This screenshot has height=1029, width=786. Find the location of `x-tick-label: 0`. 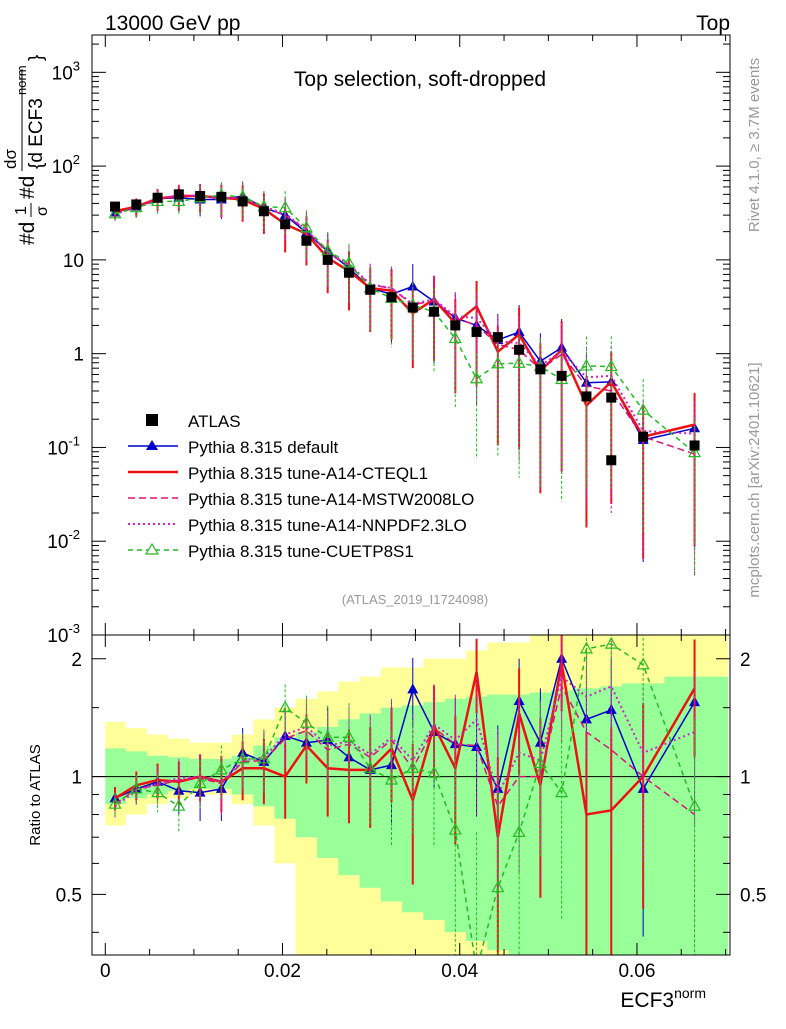

x-tick-label: 0 is located at coordinates (105, 971).